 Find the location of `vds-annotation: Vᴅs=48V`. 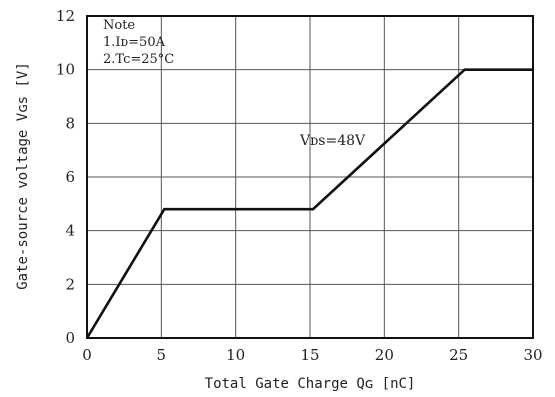

vds-annotation: Vᴅs=48V is located at coordinates (332, 141).